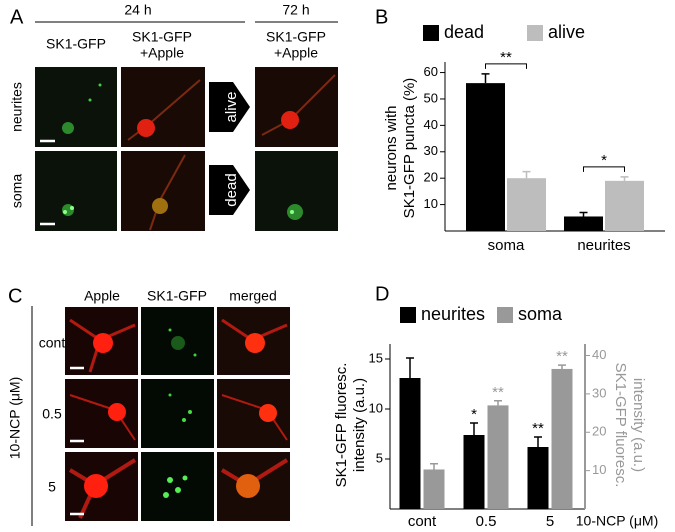 The image size is (675, 532). I want to click on outcome-label: dead, so click(231, 189).